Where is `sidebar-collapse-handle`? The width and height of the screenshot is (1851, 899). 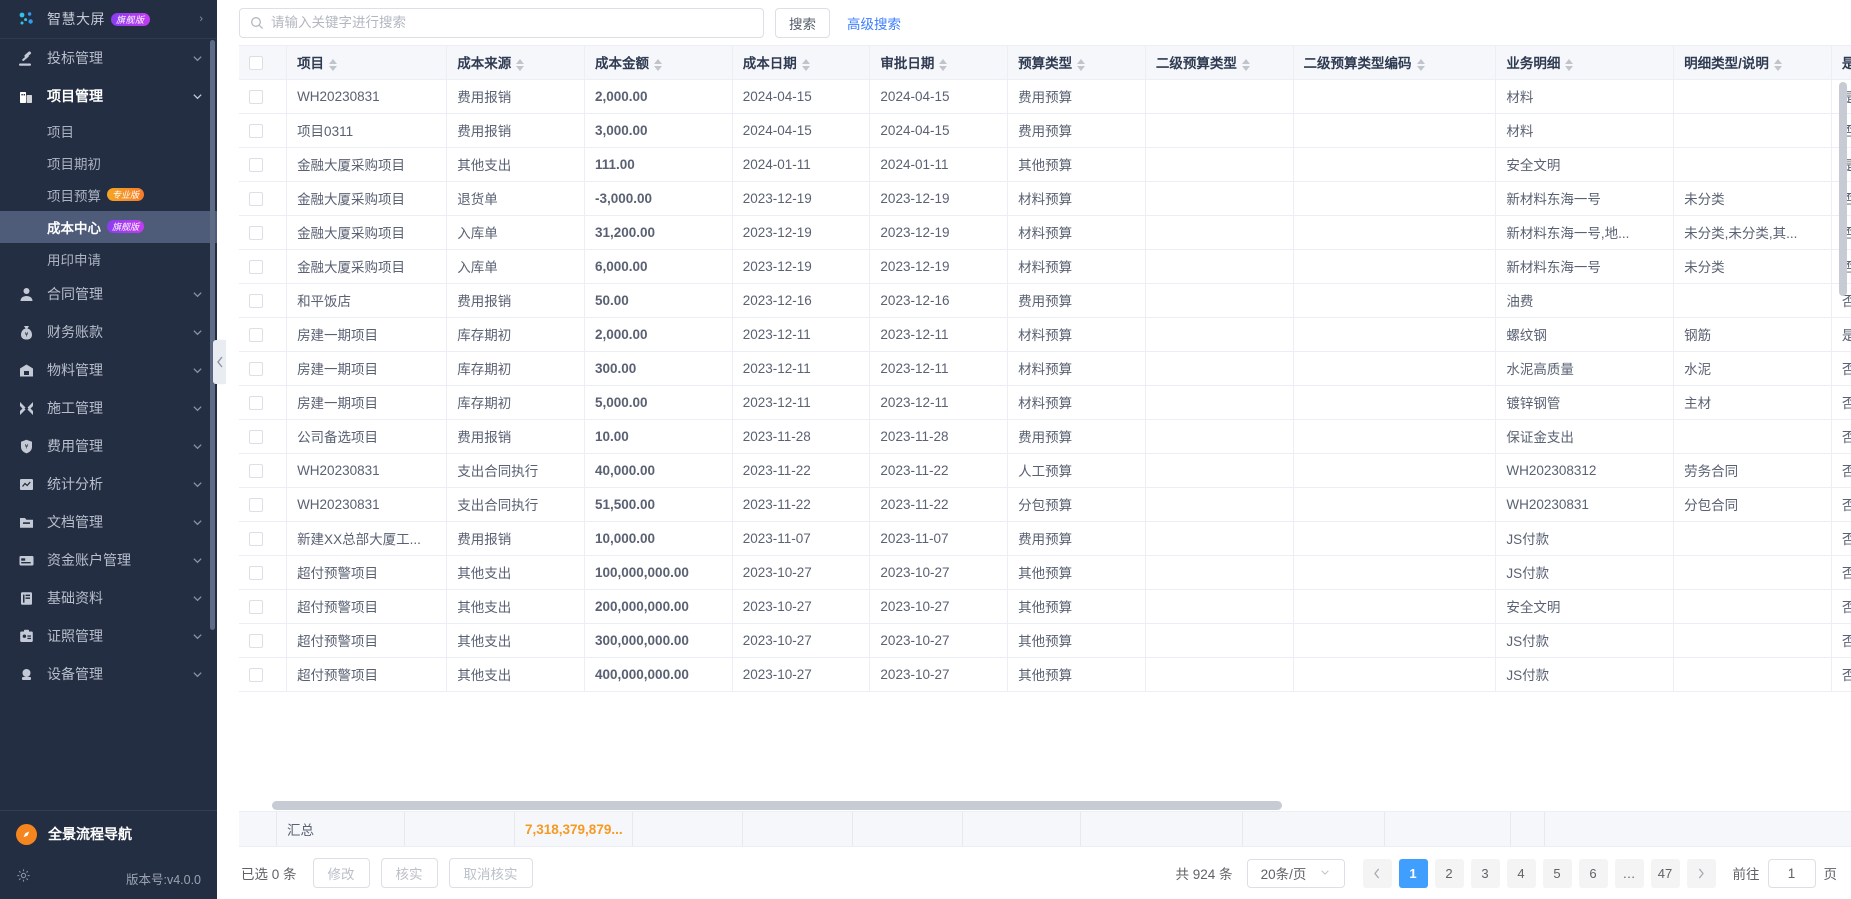 sidebar-collapse-handle is located at coordinates (219, 362).